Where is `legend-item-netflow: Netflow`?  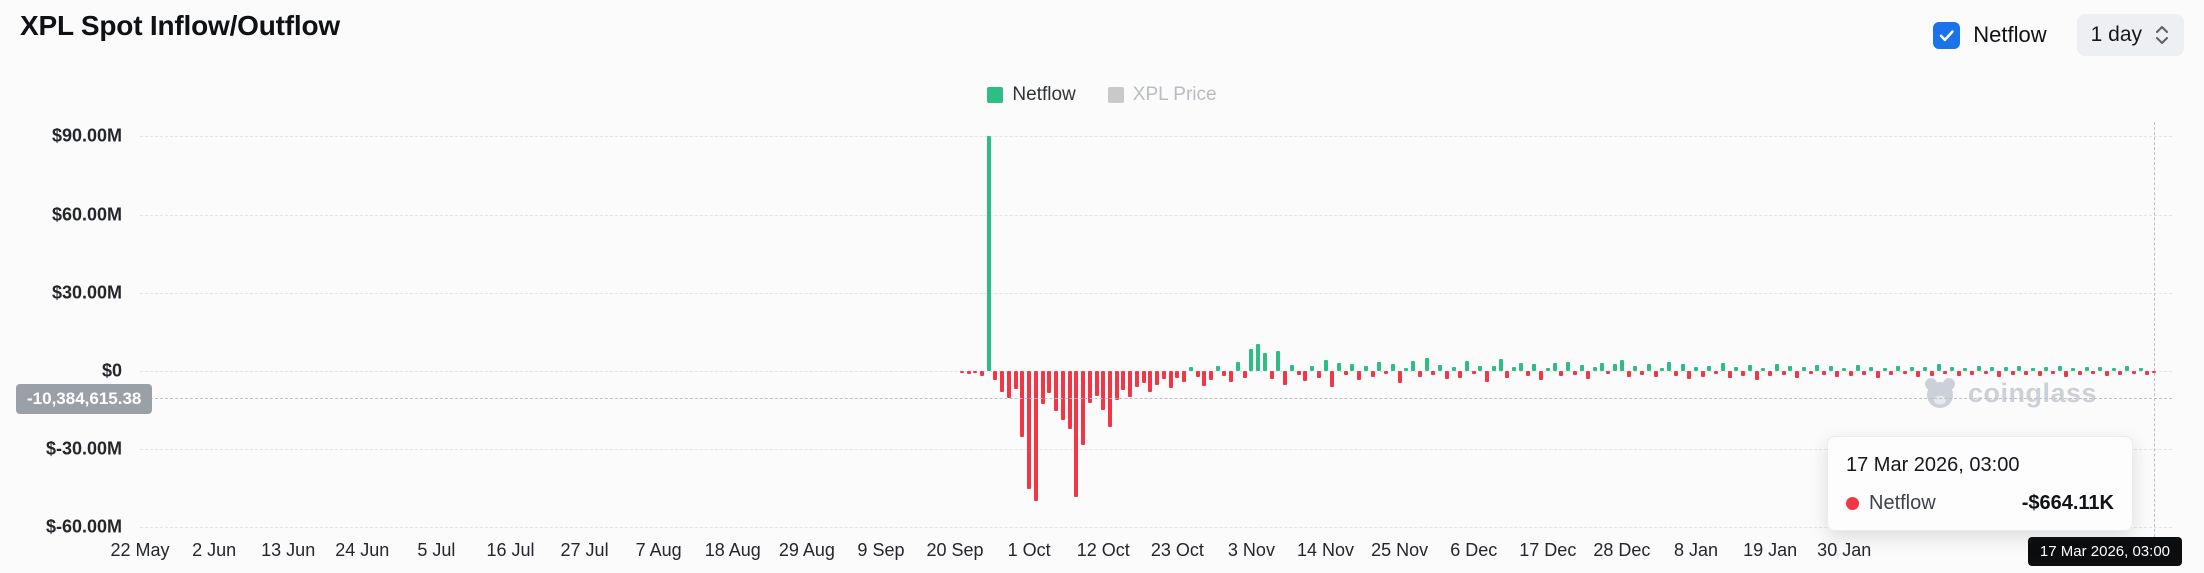
legend-item-netflow: Netflow is located at coordinates (1031, 95).